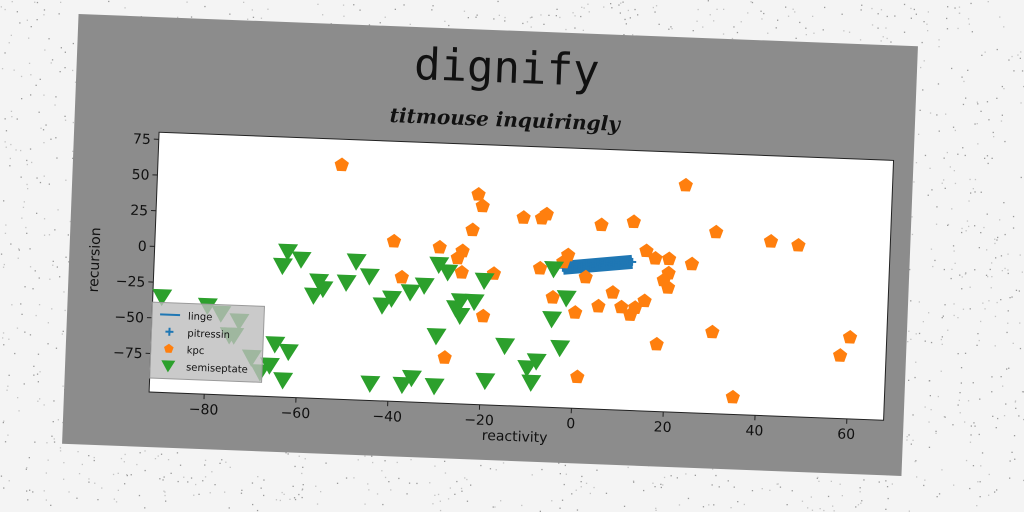 The width and height of the screenshot is (1024, 512). Describe the element at coordinates (479, 420) in the screenshot. I see `x-tick-label: −20` at that location.